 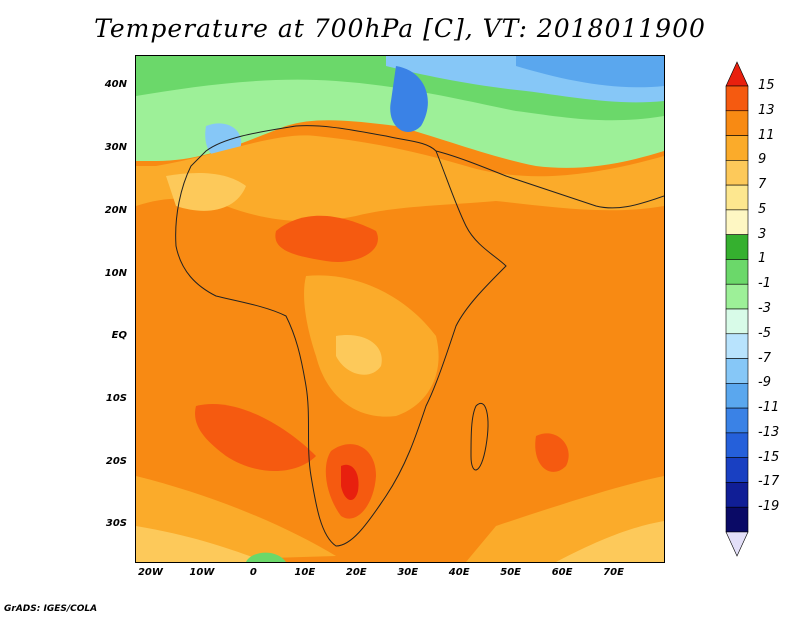 What do you see at coordinates (764, 358) in the screenshot?
I see `colorbar-level-label: -7` at bounding box center [764, 358].